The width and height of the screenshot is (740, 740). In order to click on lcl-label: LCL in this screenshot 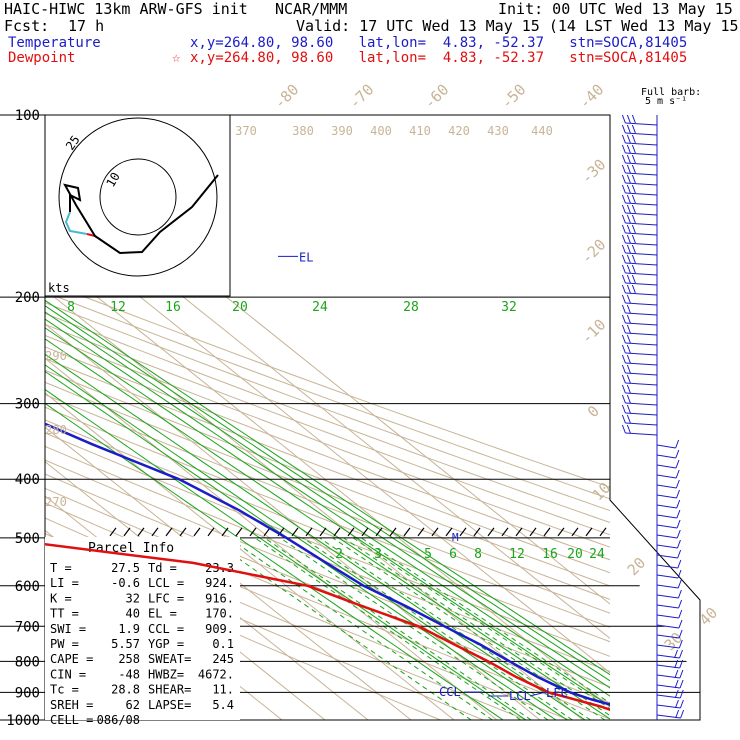, I will do `click(520, 696)`.